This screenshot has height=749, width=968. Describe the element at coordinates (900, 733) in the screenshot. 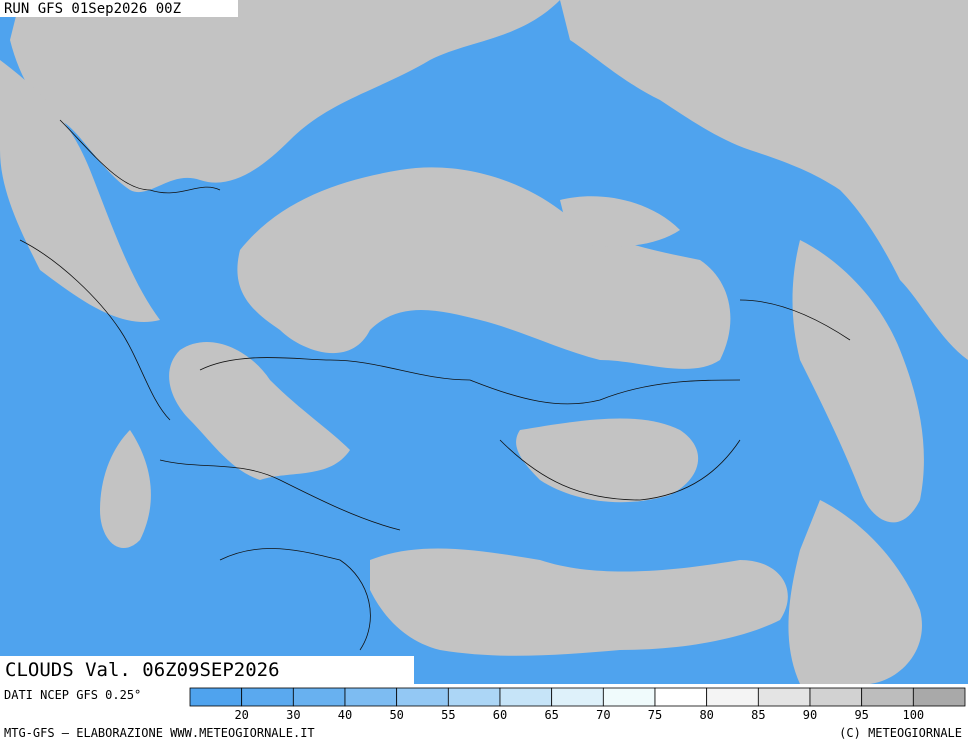

I see `footer-right: (C) METEOGIORNALE` at that location.